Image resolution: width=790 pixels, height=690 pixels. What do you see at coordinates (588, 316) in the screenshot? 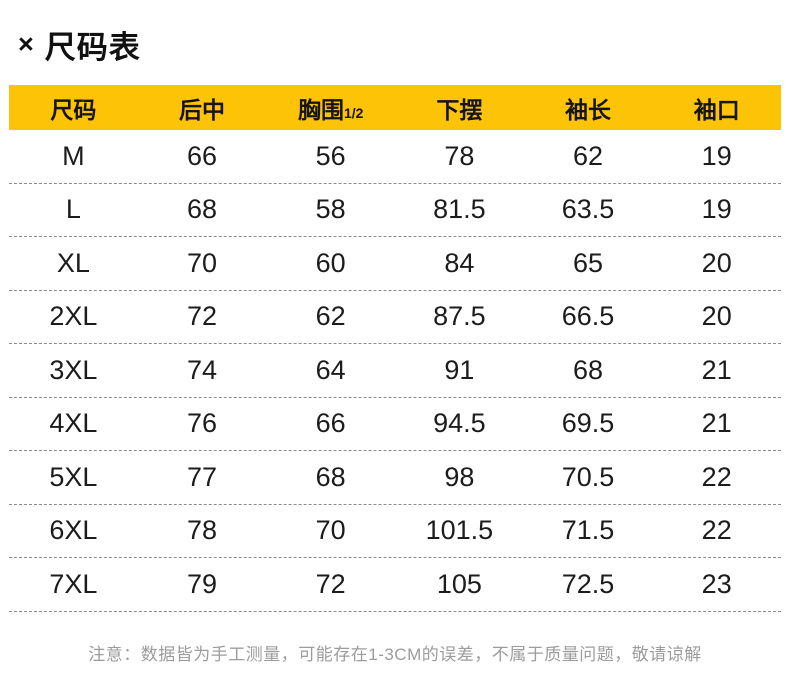
I see `measurement-cell: 66.5` at bounding box center [588, 316].